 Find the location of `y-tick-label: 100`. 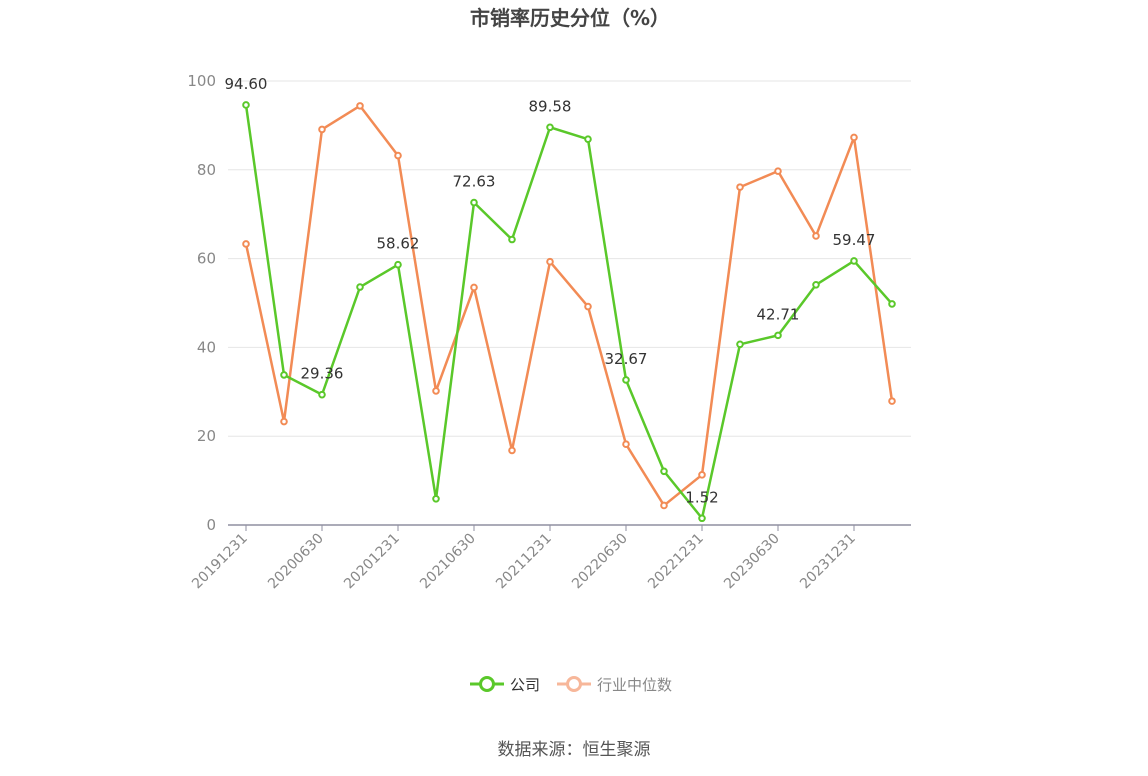

y-tick-label: 100 is located at coordinates (201, 81).